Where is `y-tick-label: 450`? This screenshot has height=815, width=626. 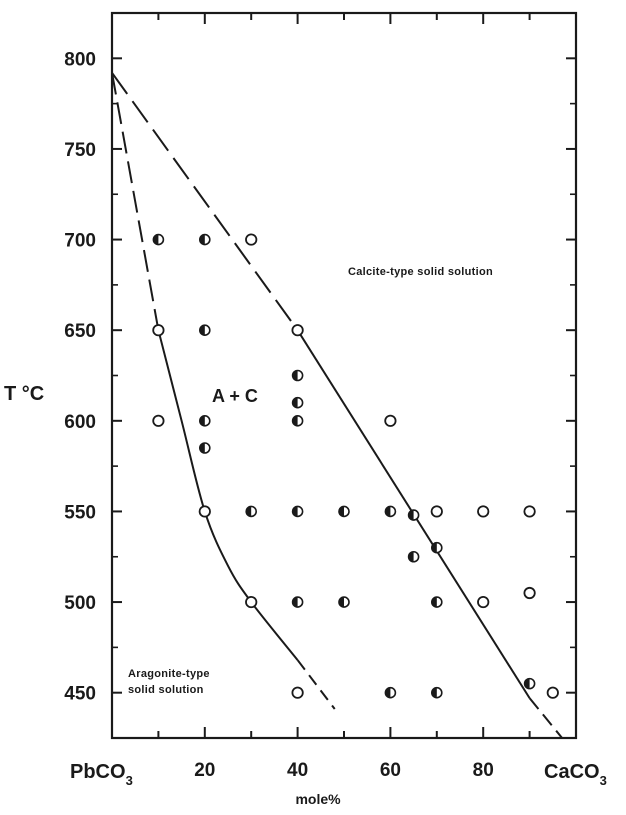
y-tick-label: 450 is located at coordinates (80, 694).